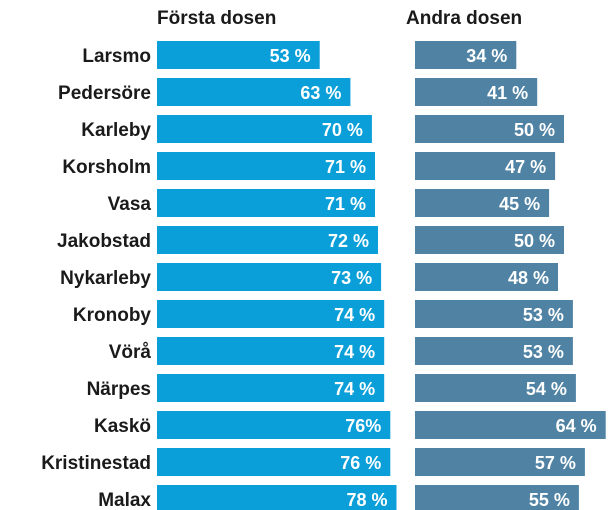 The height and width of the screenshot is (510, 614). Describe the element at coordinates (351, 278) in the screenshot. I see `first-dose-value-label: 73 %` at that location.